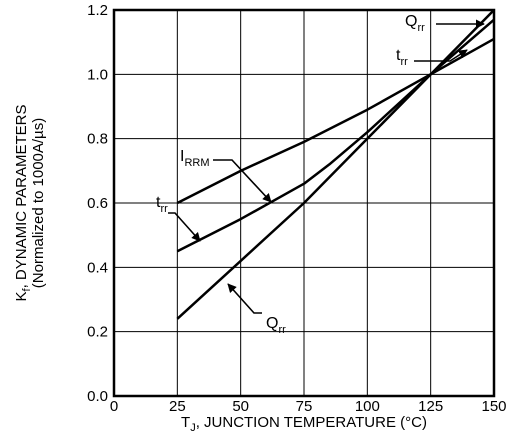 The image size is (516, 439). I want to click on x-axis-title-sub: J, so click(193, 428).